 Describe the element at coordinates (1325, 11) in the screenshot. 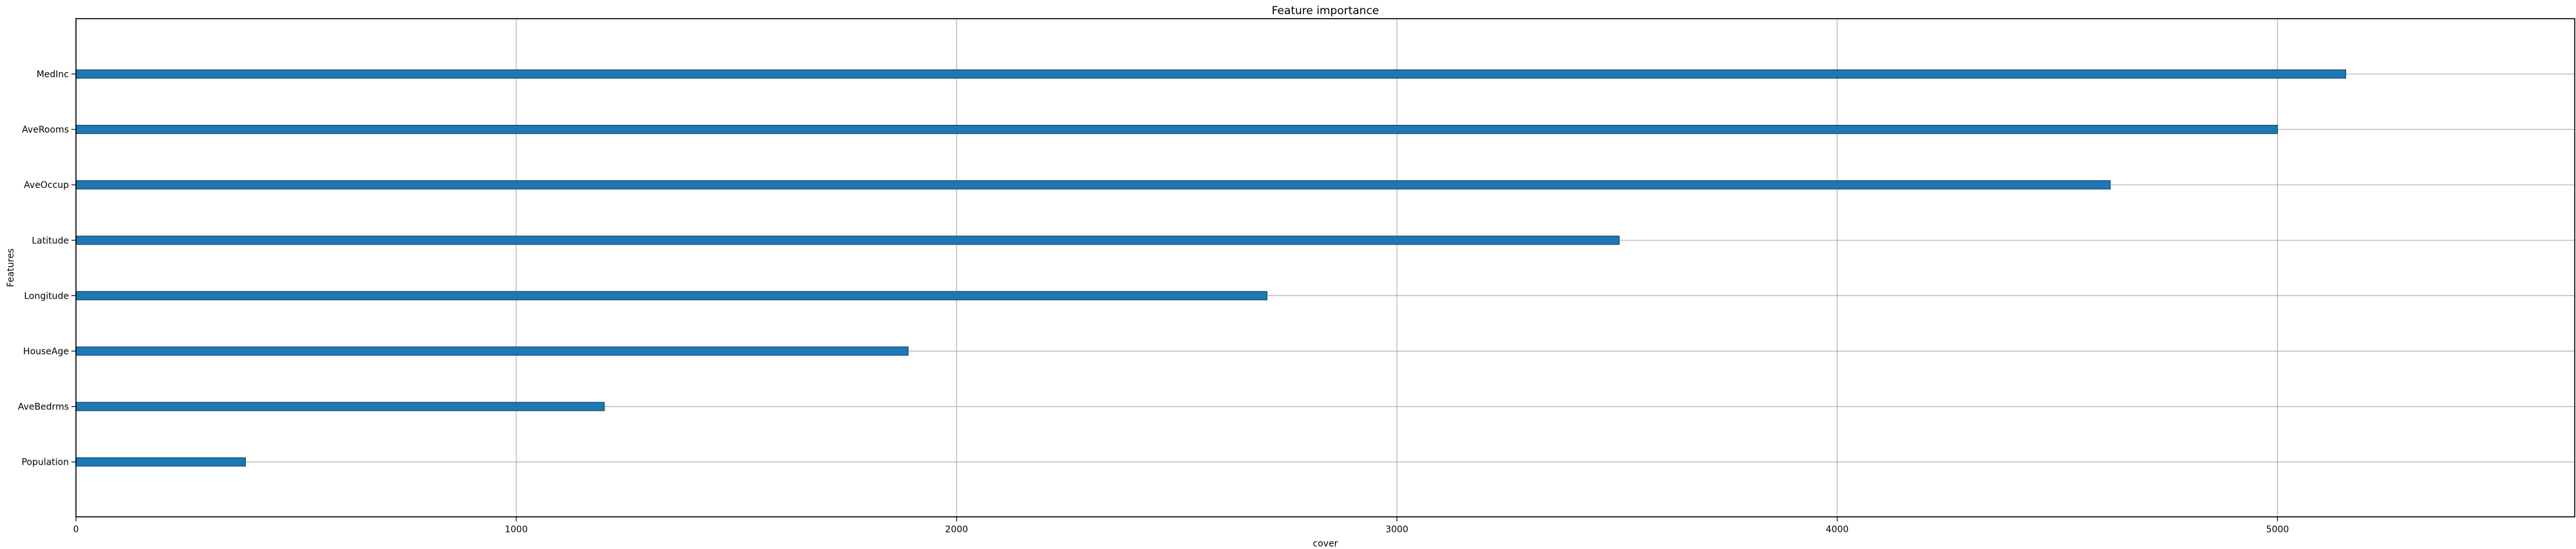

I see `chart-title: Feature importance` at that location.